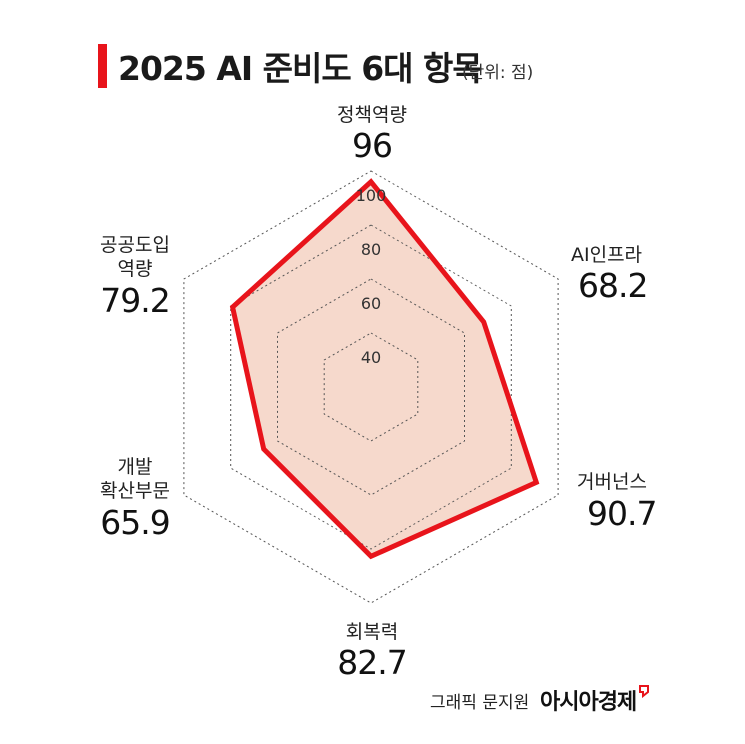 The height and width of the screenshot is (744, 745). I want to click on axis-label-resilience-line1: 회복력, so click(372, 632).